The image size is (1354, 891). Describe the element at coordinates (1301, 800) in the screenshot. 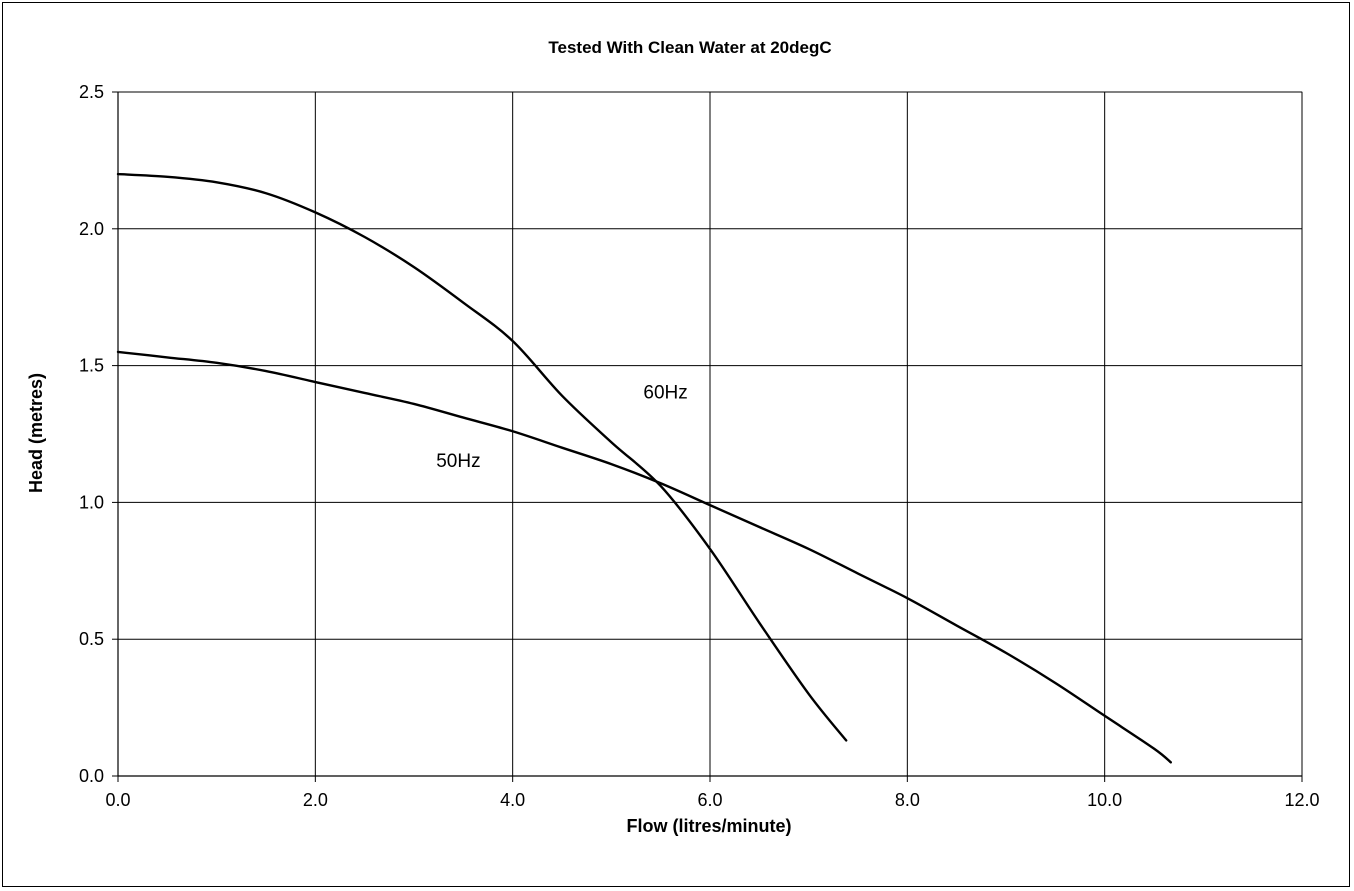

I see `x-tick-label: 12.0` at that location.